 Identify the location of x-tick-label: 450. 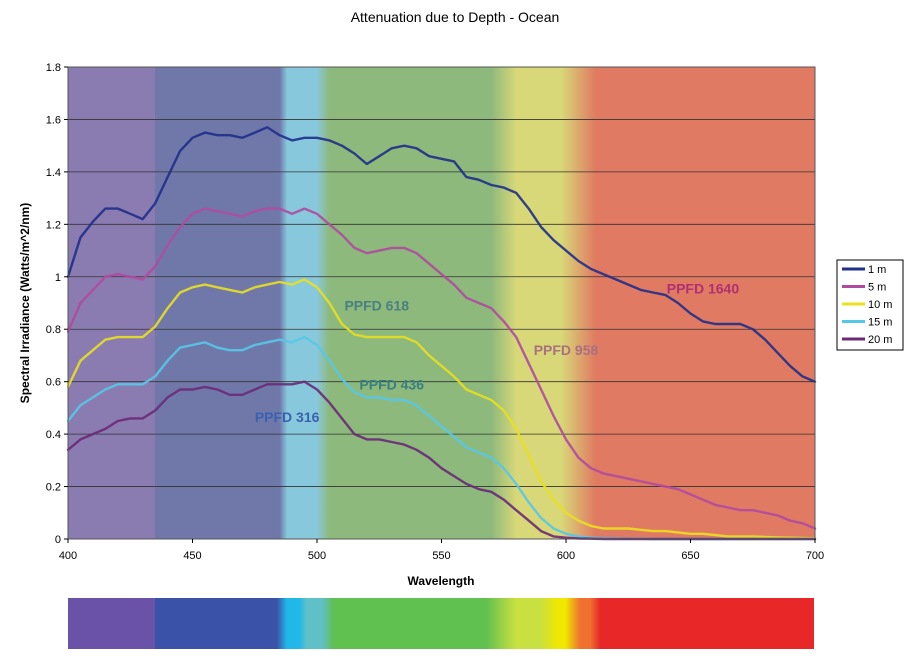
(192, 556).